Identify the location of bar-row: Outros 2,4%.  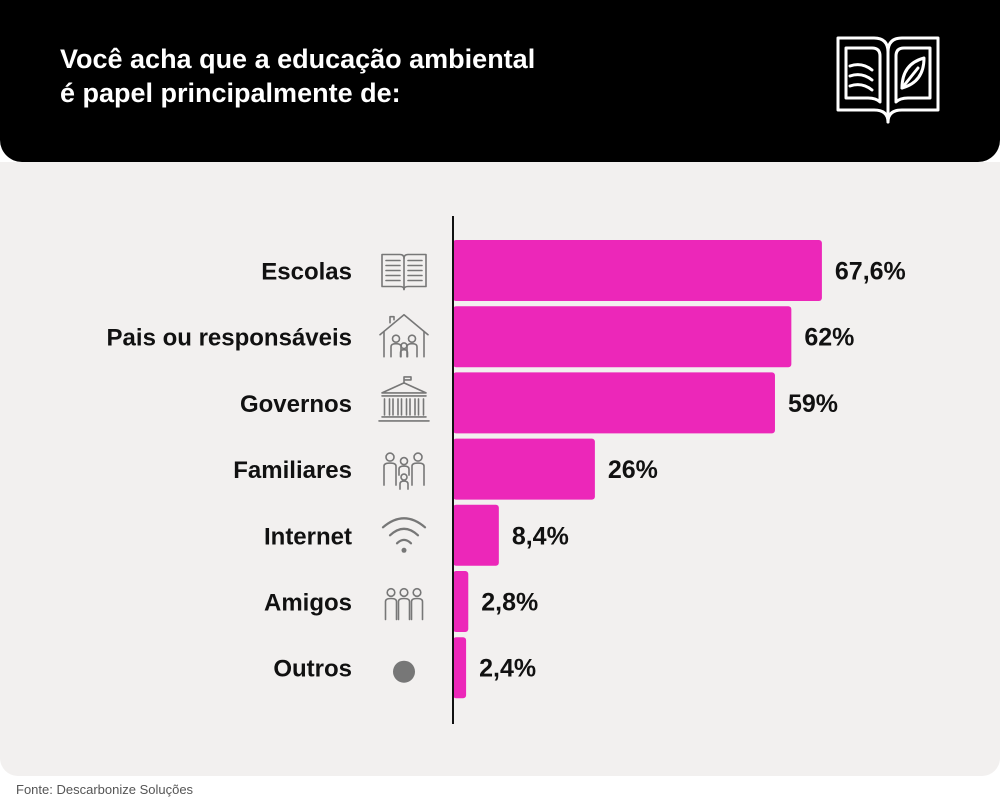
(404, 668).